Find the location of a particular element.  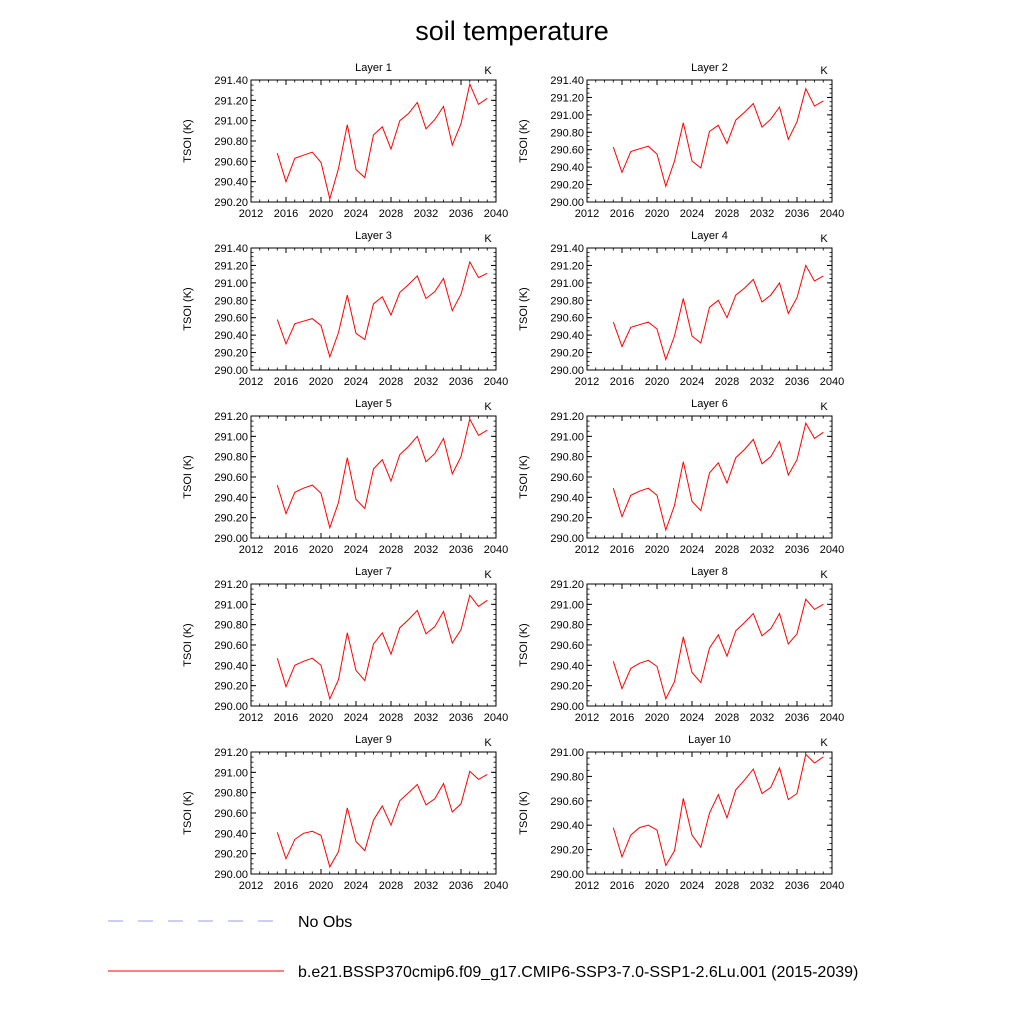

panel-title: Layer 1 is located at coordinates (373, 68).